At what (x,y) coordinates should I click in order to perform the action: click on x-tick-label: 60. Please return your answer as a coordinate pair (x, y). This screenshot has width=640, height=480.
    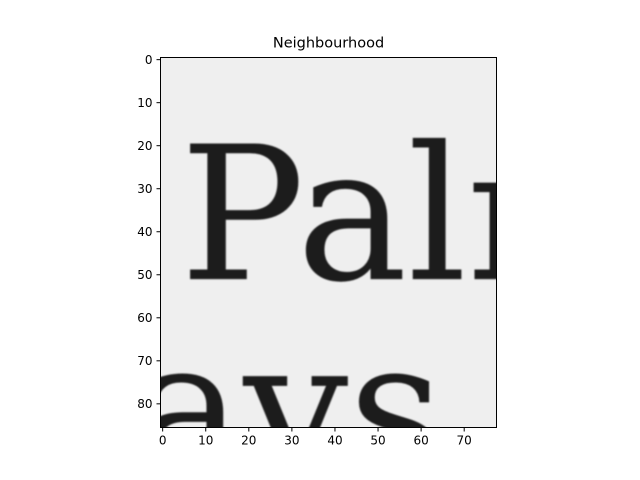
    Looking at the image, I should click on (420, 441).